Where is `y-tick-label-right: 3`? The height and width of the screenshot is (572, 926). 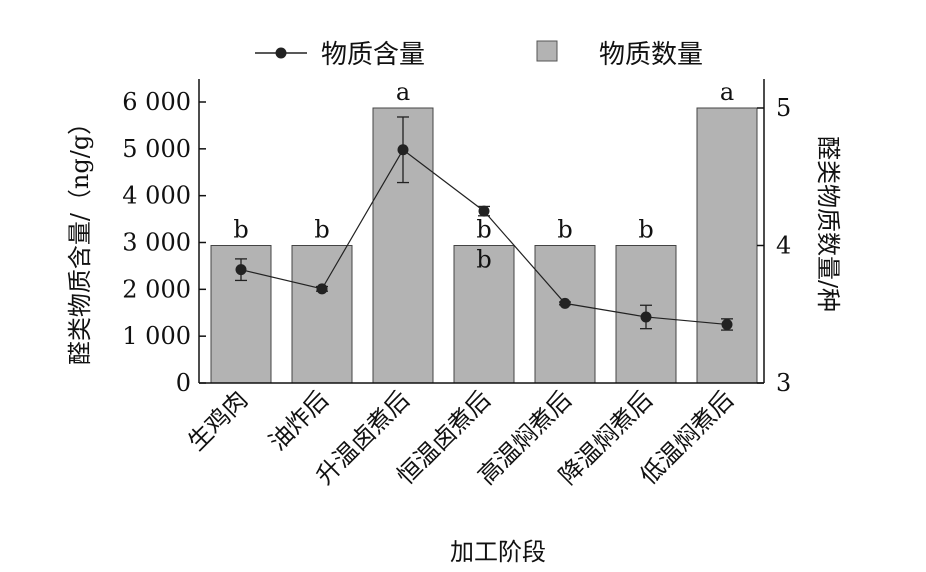 y-tick-label-right: 3 is located at coordinates (783, 383).